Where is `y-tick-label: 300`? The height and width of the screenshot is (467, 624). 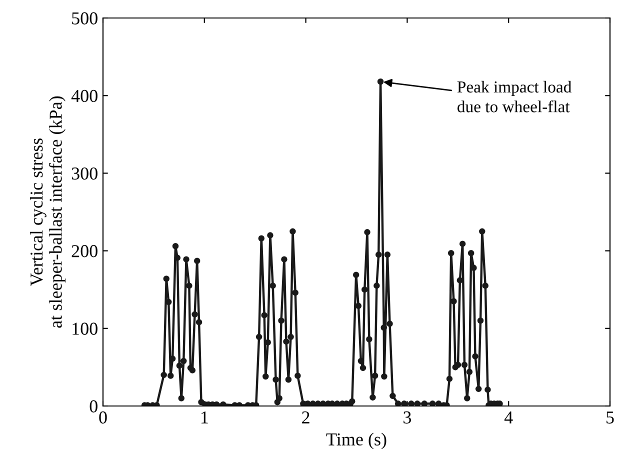
y-tick-label: 300 is located at coordinates (85, 173).